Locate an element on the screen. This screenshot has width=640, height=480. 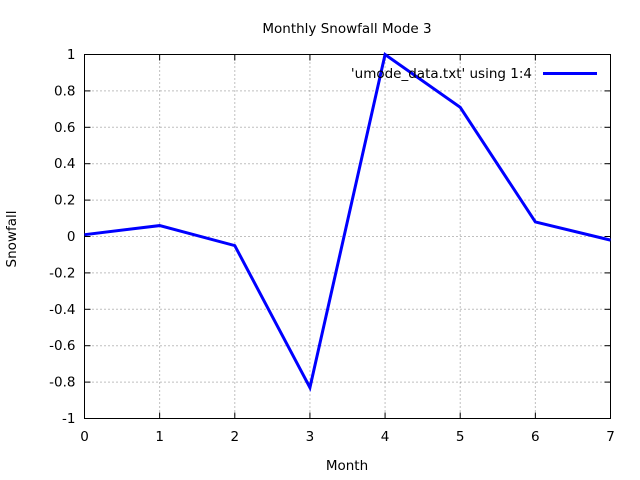
y-tick-label: -0.2 is located at coordinates (62, 273).